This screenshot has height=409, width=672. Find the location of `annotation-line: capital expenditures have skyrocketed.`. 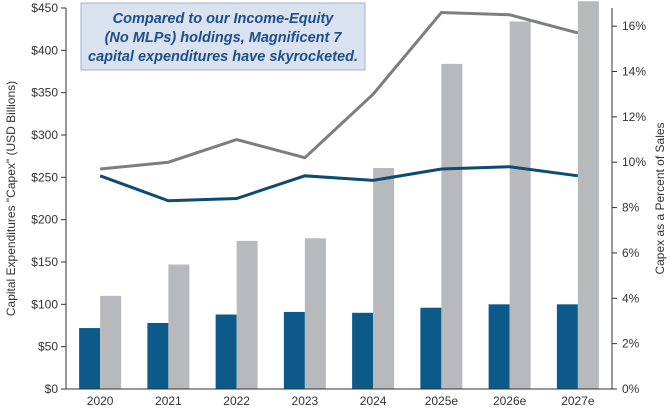

annotation-line: capital expenditures have skyrocketed. is located at coordinates (223, 57).